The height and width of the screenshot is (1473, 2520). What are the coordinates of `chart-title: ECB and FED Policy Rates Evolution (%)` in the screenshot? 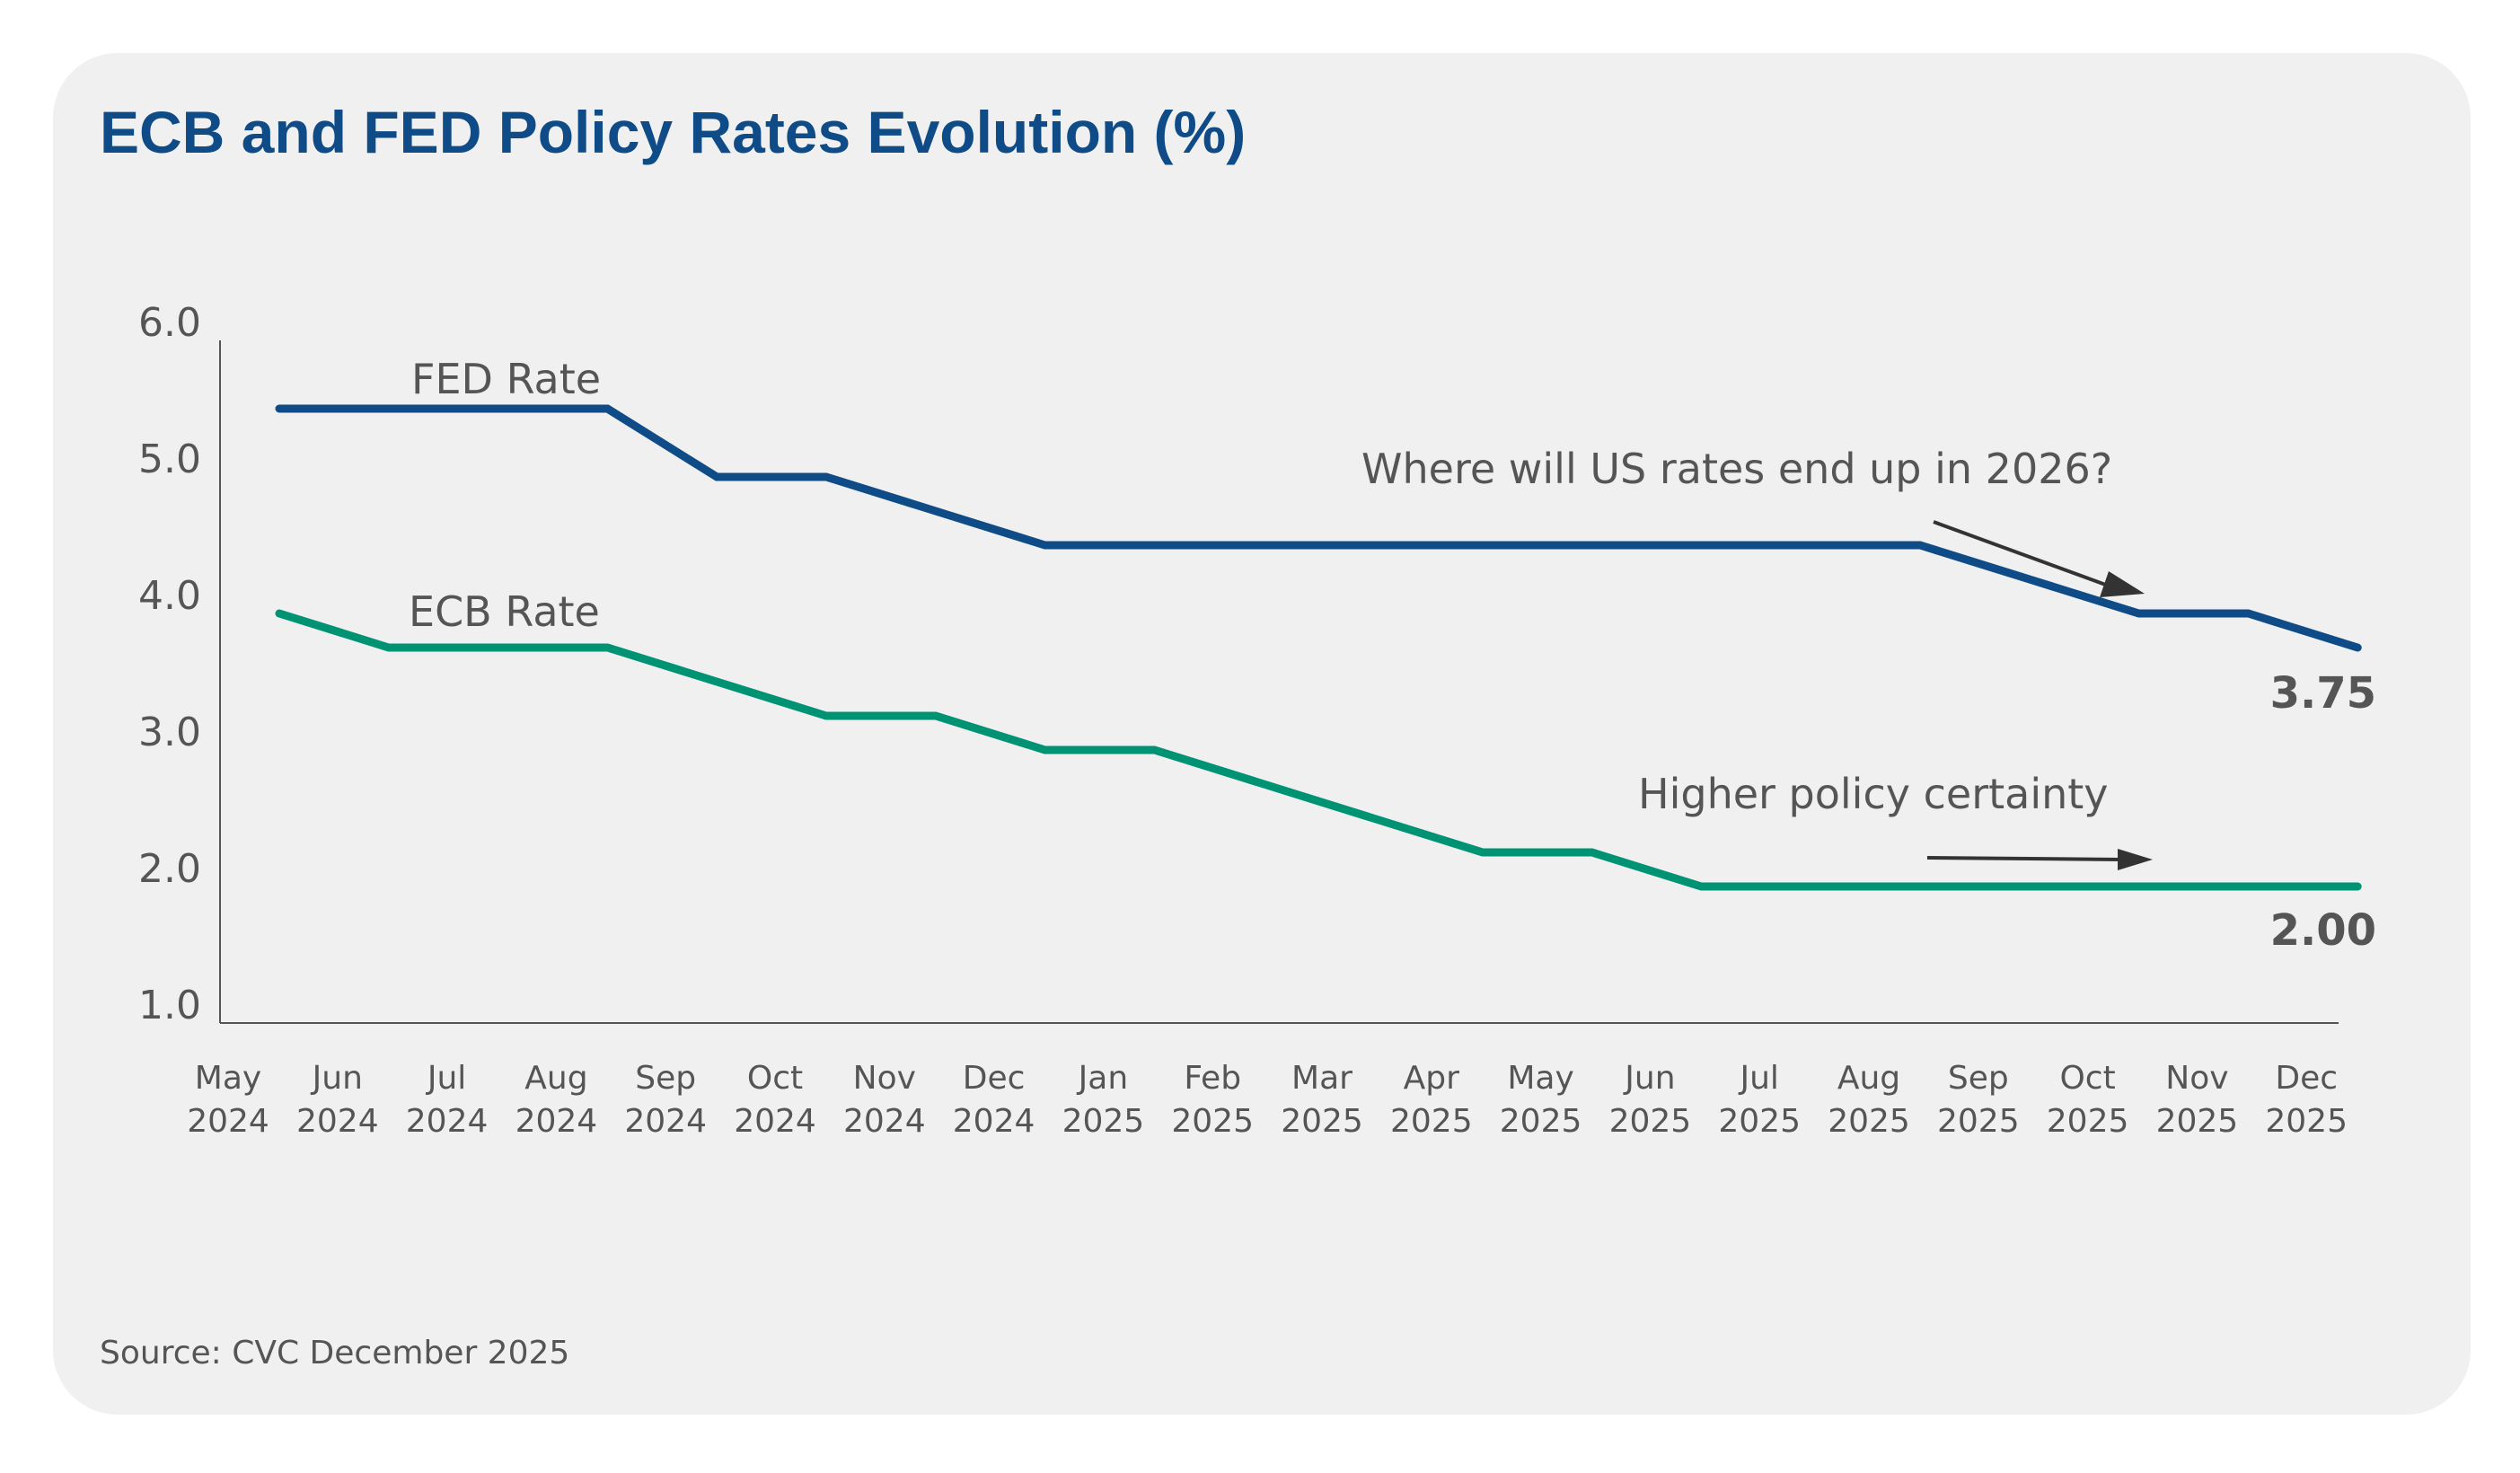 It's located at (673, 132).